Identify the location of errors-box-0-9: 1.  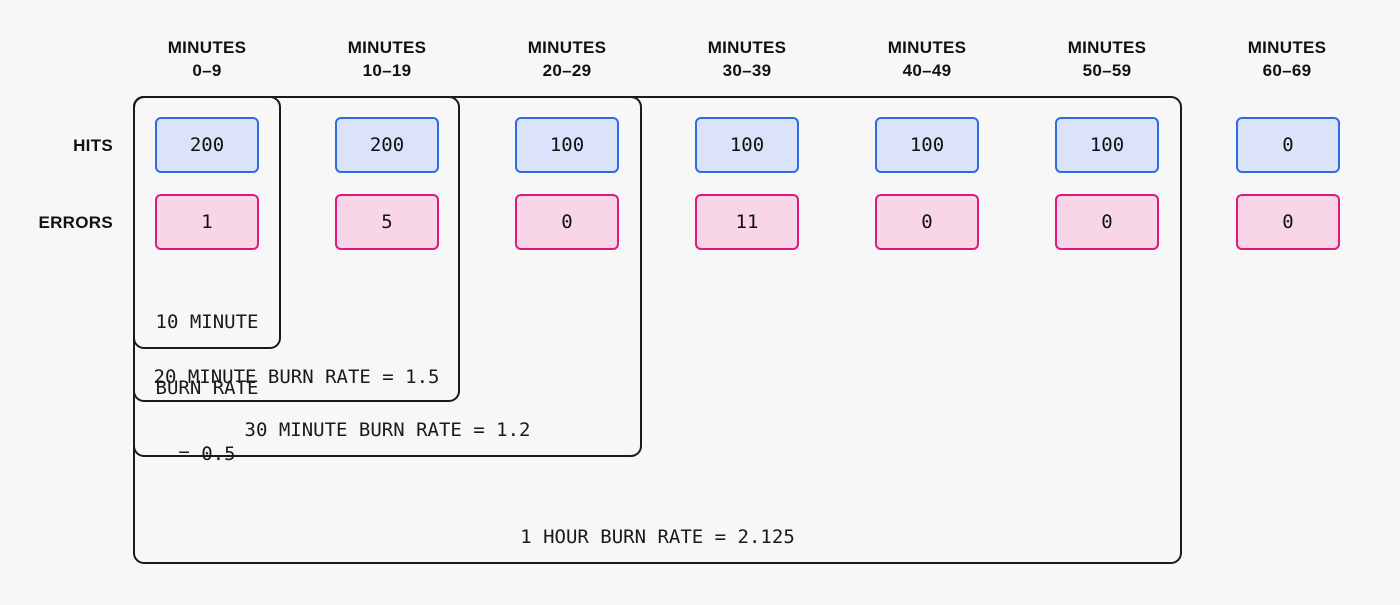
(207, 222).